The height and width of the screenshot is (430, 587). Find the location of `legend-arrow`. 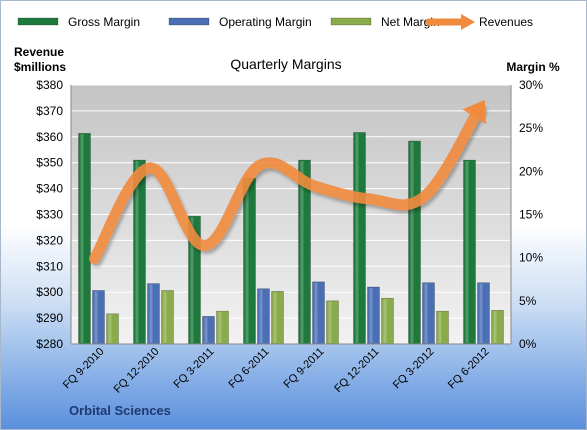

legend-arrow is located at coordinates (468, 22).